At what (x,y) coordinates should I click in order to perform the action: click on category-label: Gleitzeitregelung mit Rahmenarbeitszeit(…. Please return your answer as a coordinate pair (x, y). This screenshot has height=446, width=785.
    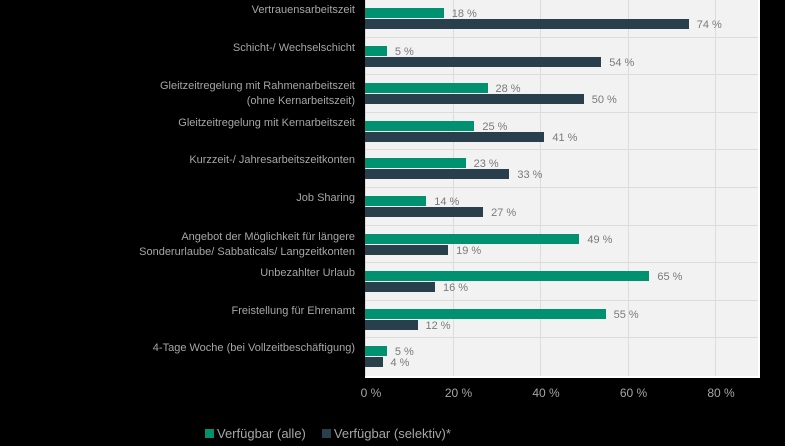
    Looking at the image, I should click on (257, 94).